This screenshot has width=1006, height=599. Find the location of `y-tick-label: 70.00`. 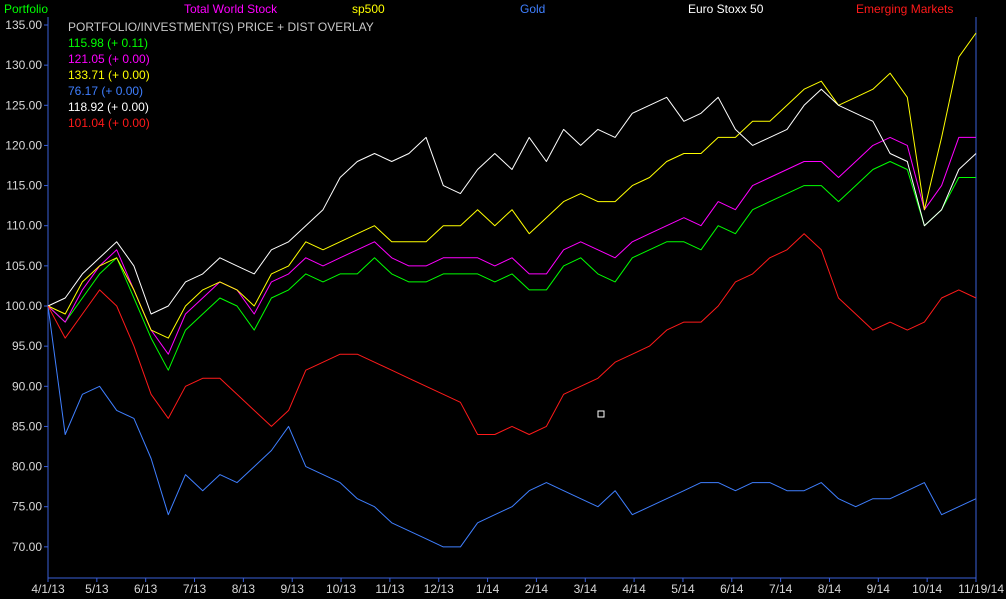

y-tick-label: 70.00 is located at coordinates (27, 547).